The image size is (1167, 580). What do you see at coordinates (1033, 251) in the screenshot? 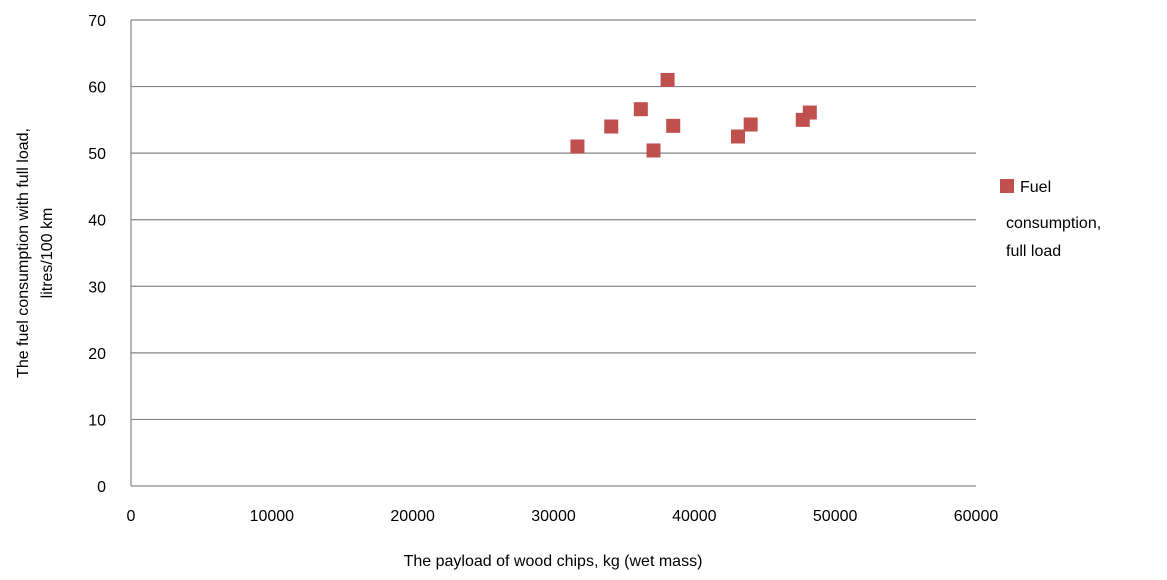
I see `legend-label-line-3: full load` at bounding box center [1033, 251].